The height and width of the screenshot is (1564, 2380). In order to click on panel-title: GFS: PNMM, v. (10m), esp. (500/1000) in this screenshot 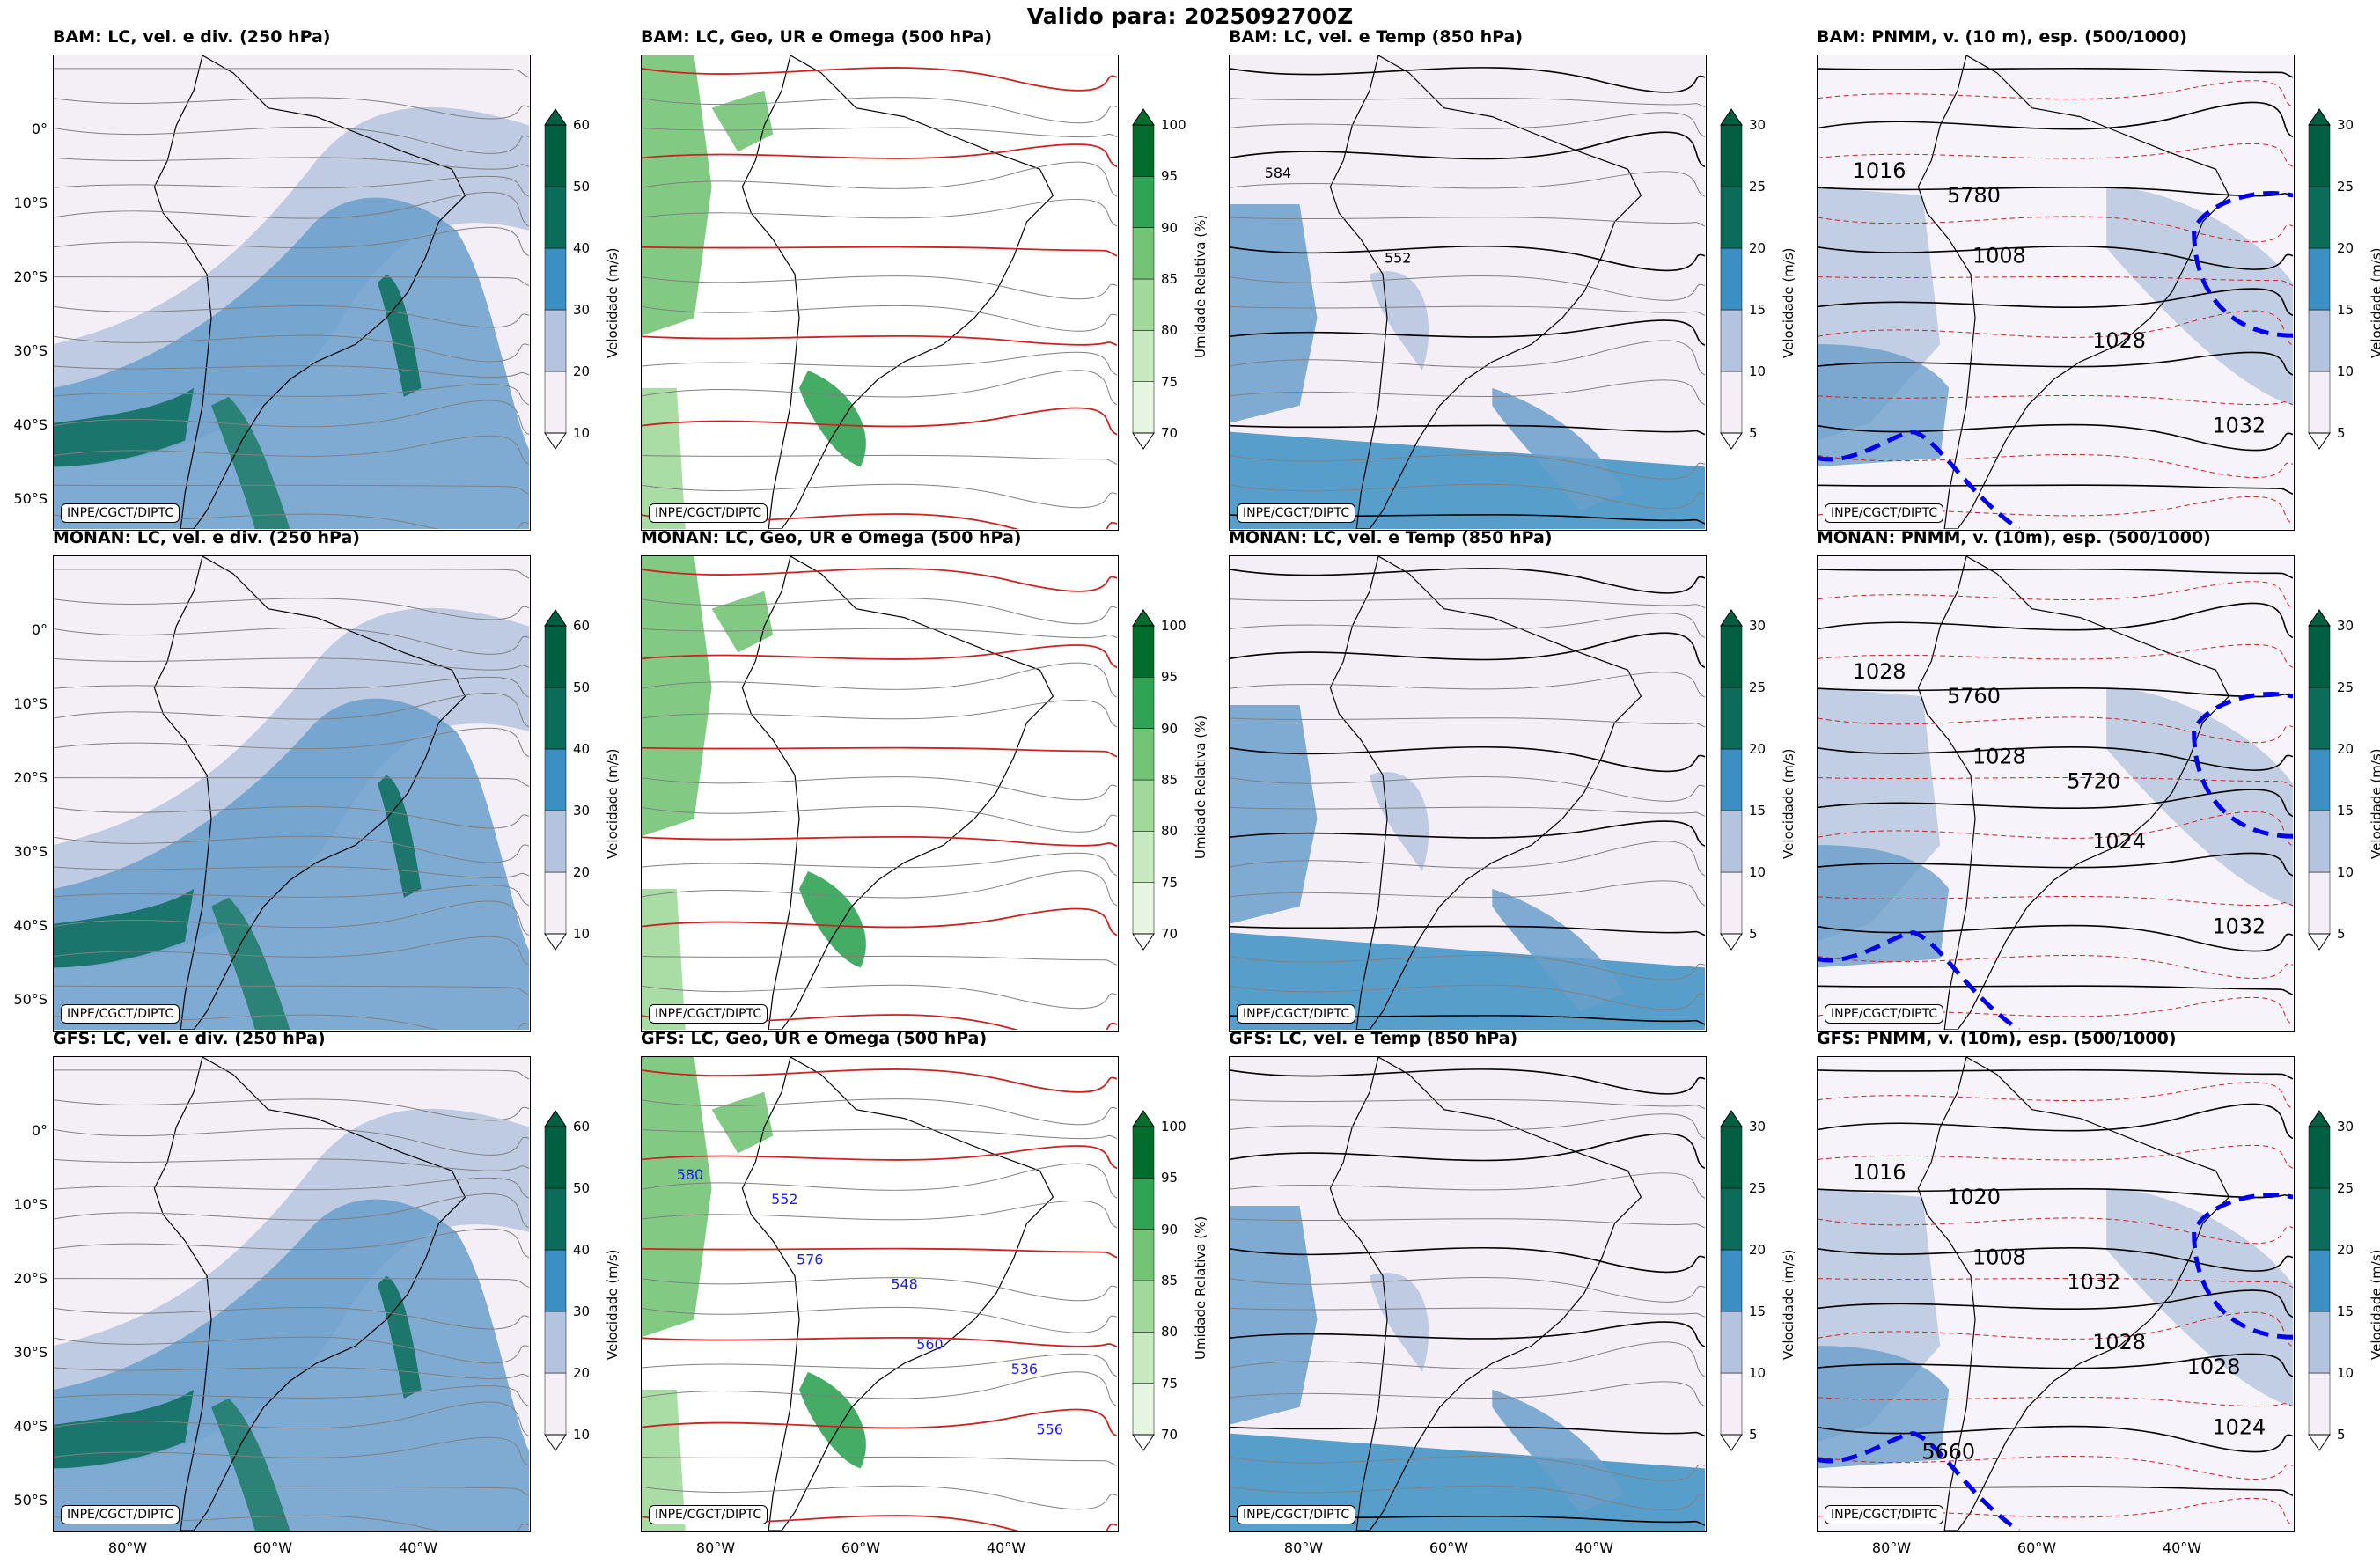, I will do `click(1997, 1038)`.